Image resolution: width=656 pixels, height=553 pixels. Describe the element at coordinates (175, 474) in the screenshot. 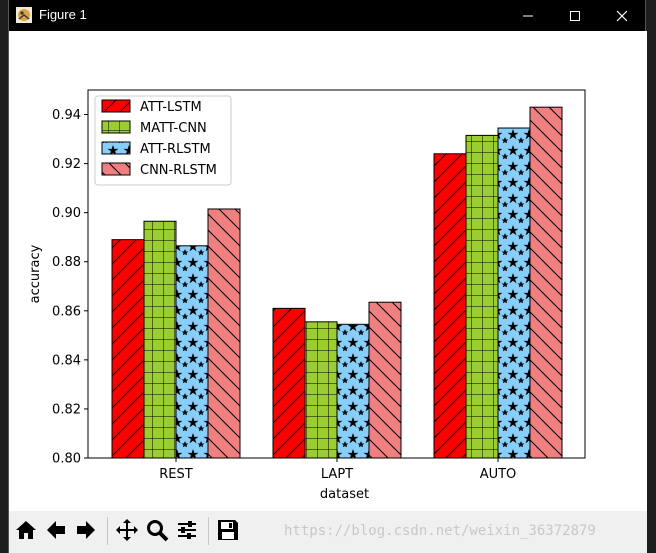

I see `x-tick-label: REST` at that location.